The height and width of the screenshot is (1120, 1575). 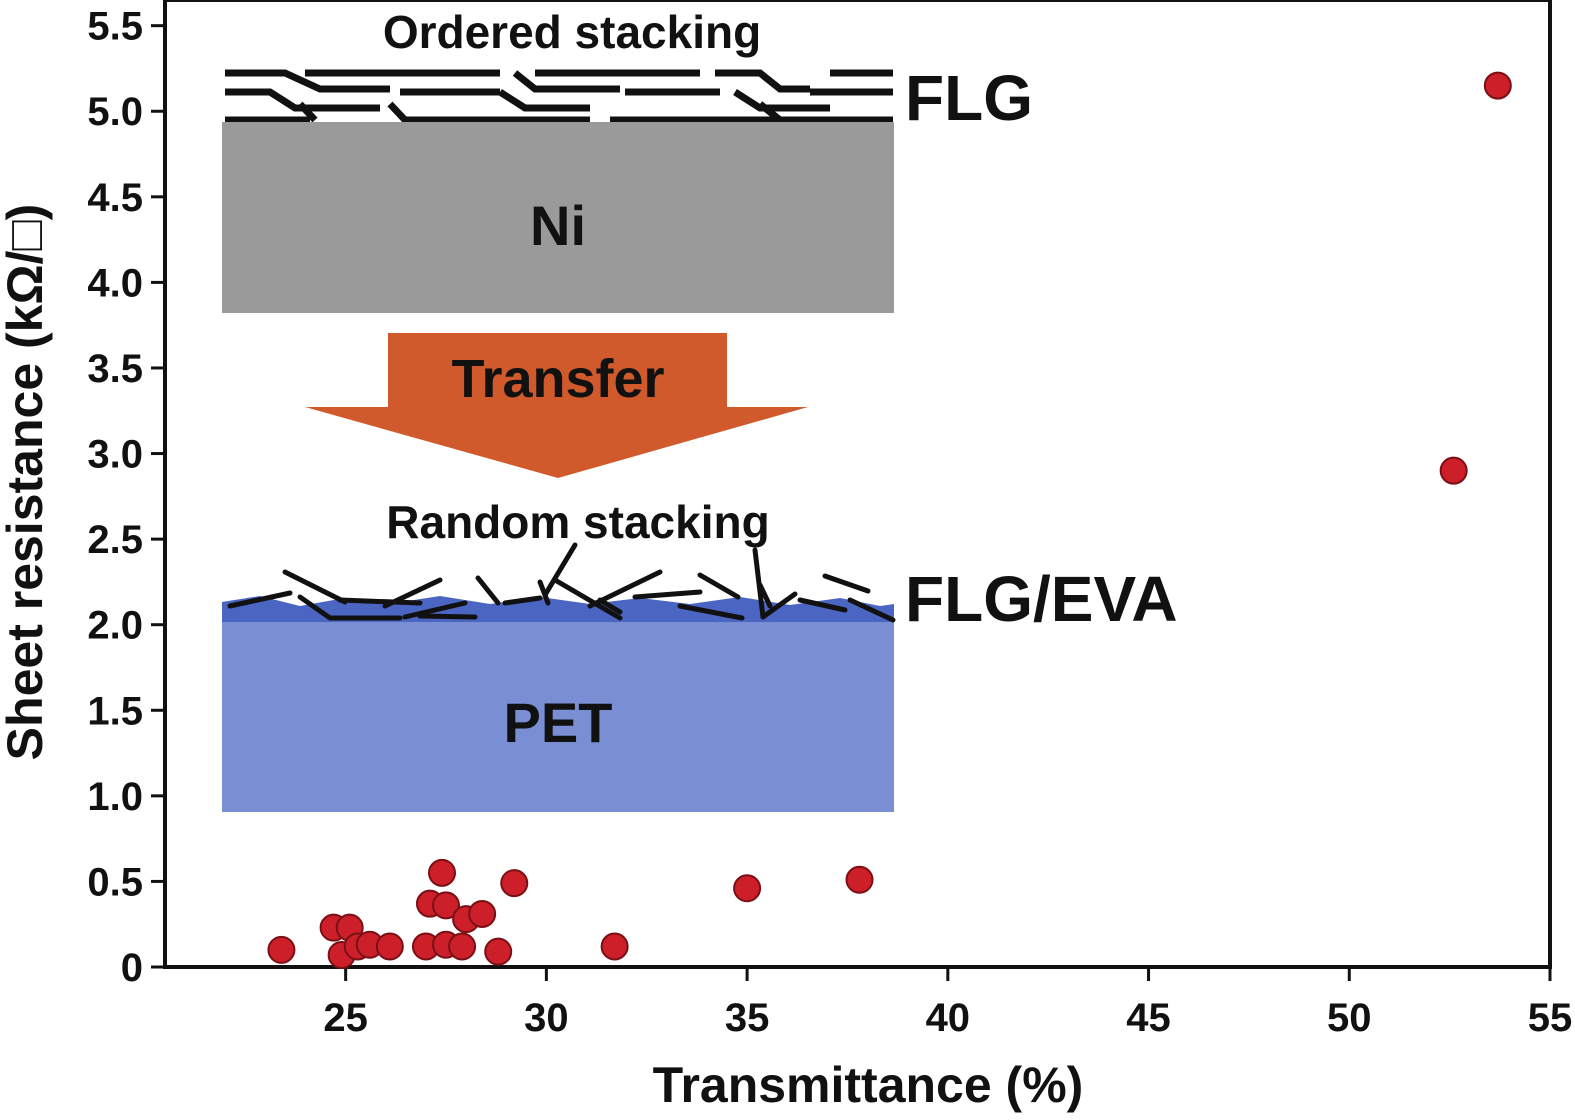 I want to click on transfer-arrow, so click(x=556, y=405).